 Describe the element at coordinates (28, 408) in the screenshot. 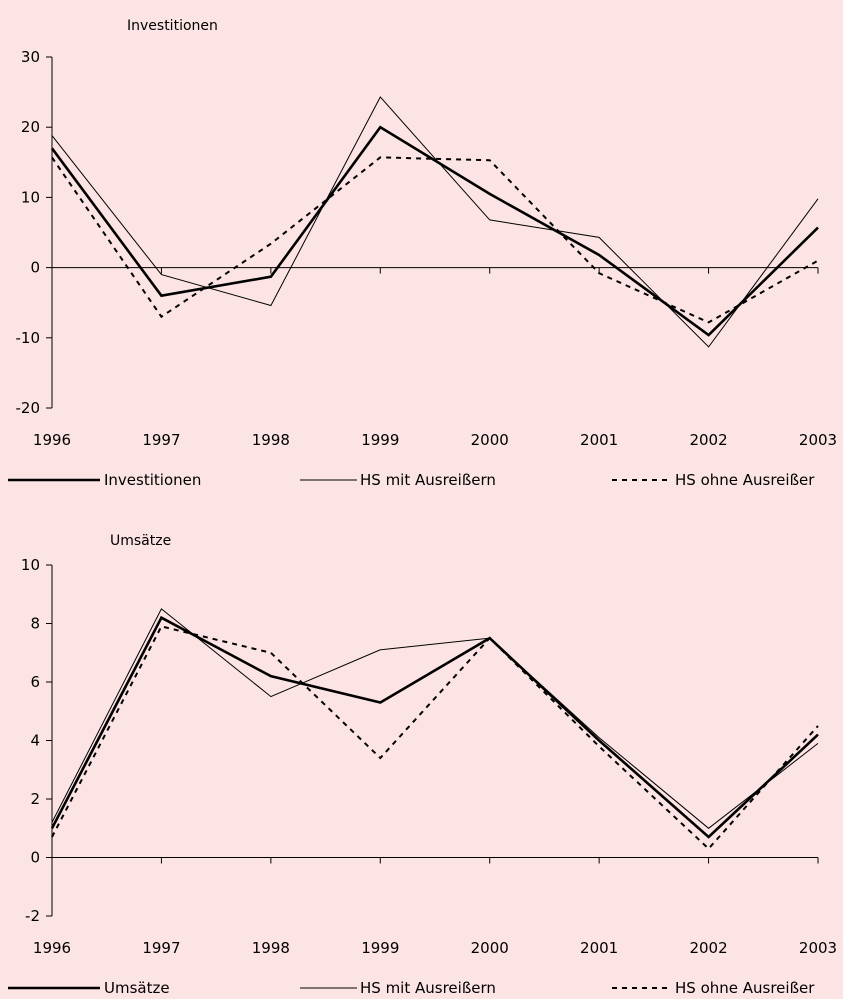

I see `y-tick-label: -20` at that location.